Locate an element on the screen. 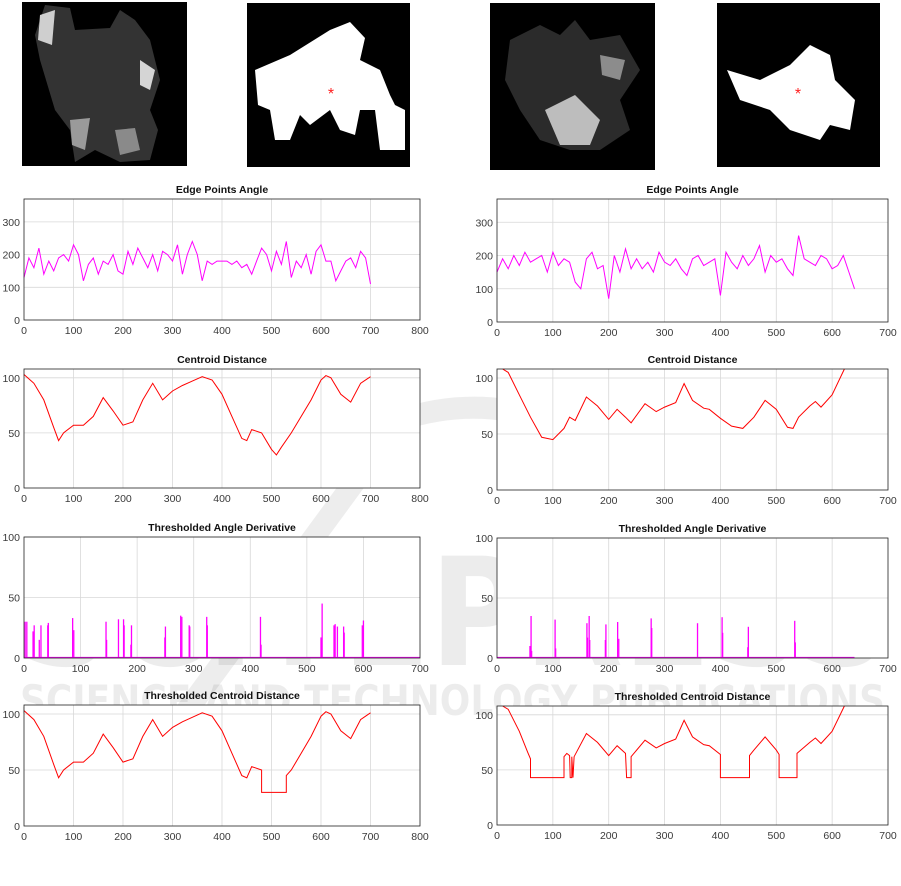 This screenshot has height=886, width=901. lesion-1-mask-image: * is located at coordinates (328, 85).